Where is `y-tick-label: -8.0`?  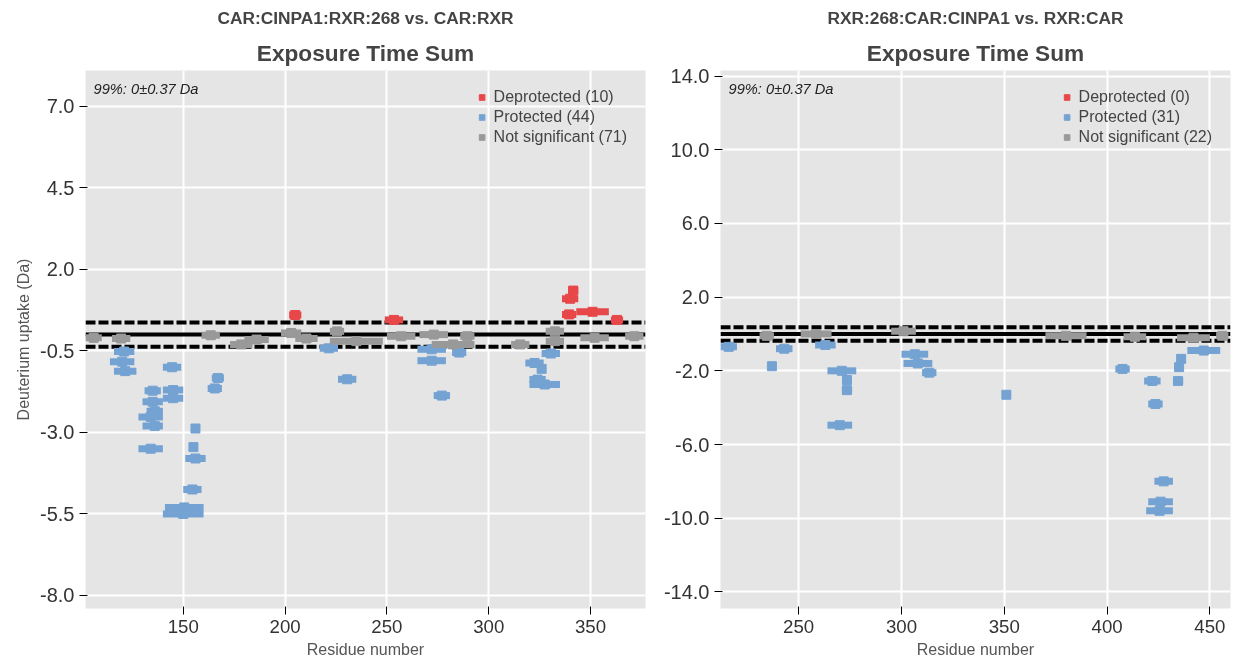
y-tick-label: -8.0 is located at coordinates (57, 595).